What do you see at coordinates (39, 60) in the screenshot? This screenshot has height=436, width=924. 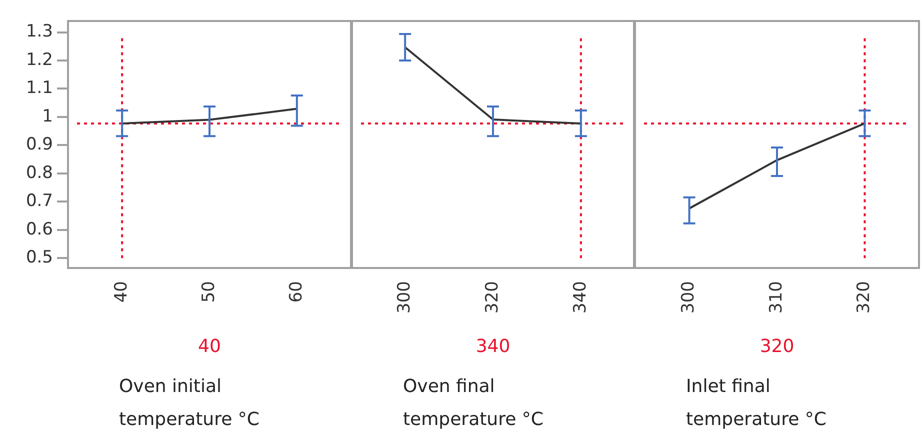 I see `y-tick-label: 1.2` at bounding box center [39, 60].